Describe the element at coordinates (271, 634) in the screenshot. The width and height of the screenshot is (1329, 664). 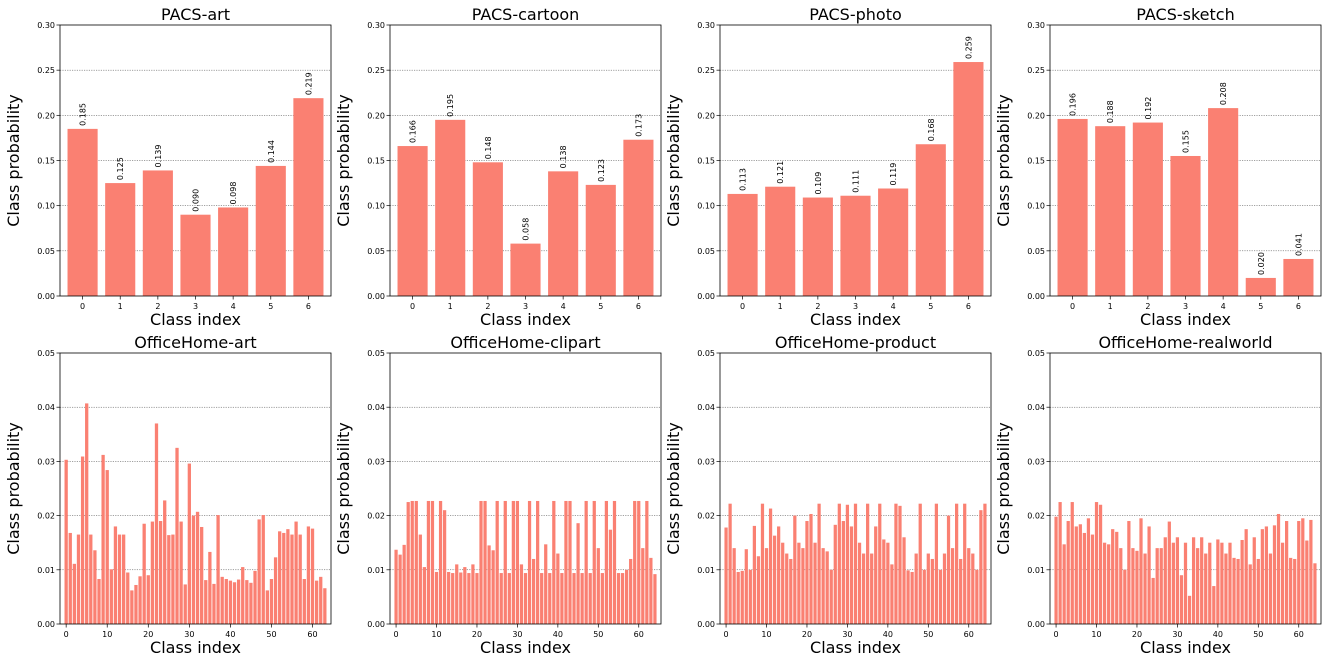
I see `x-tick-label: 50` at that location.